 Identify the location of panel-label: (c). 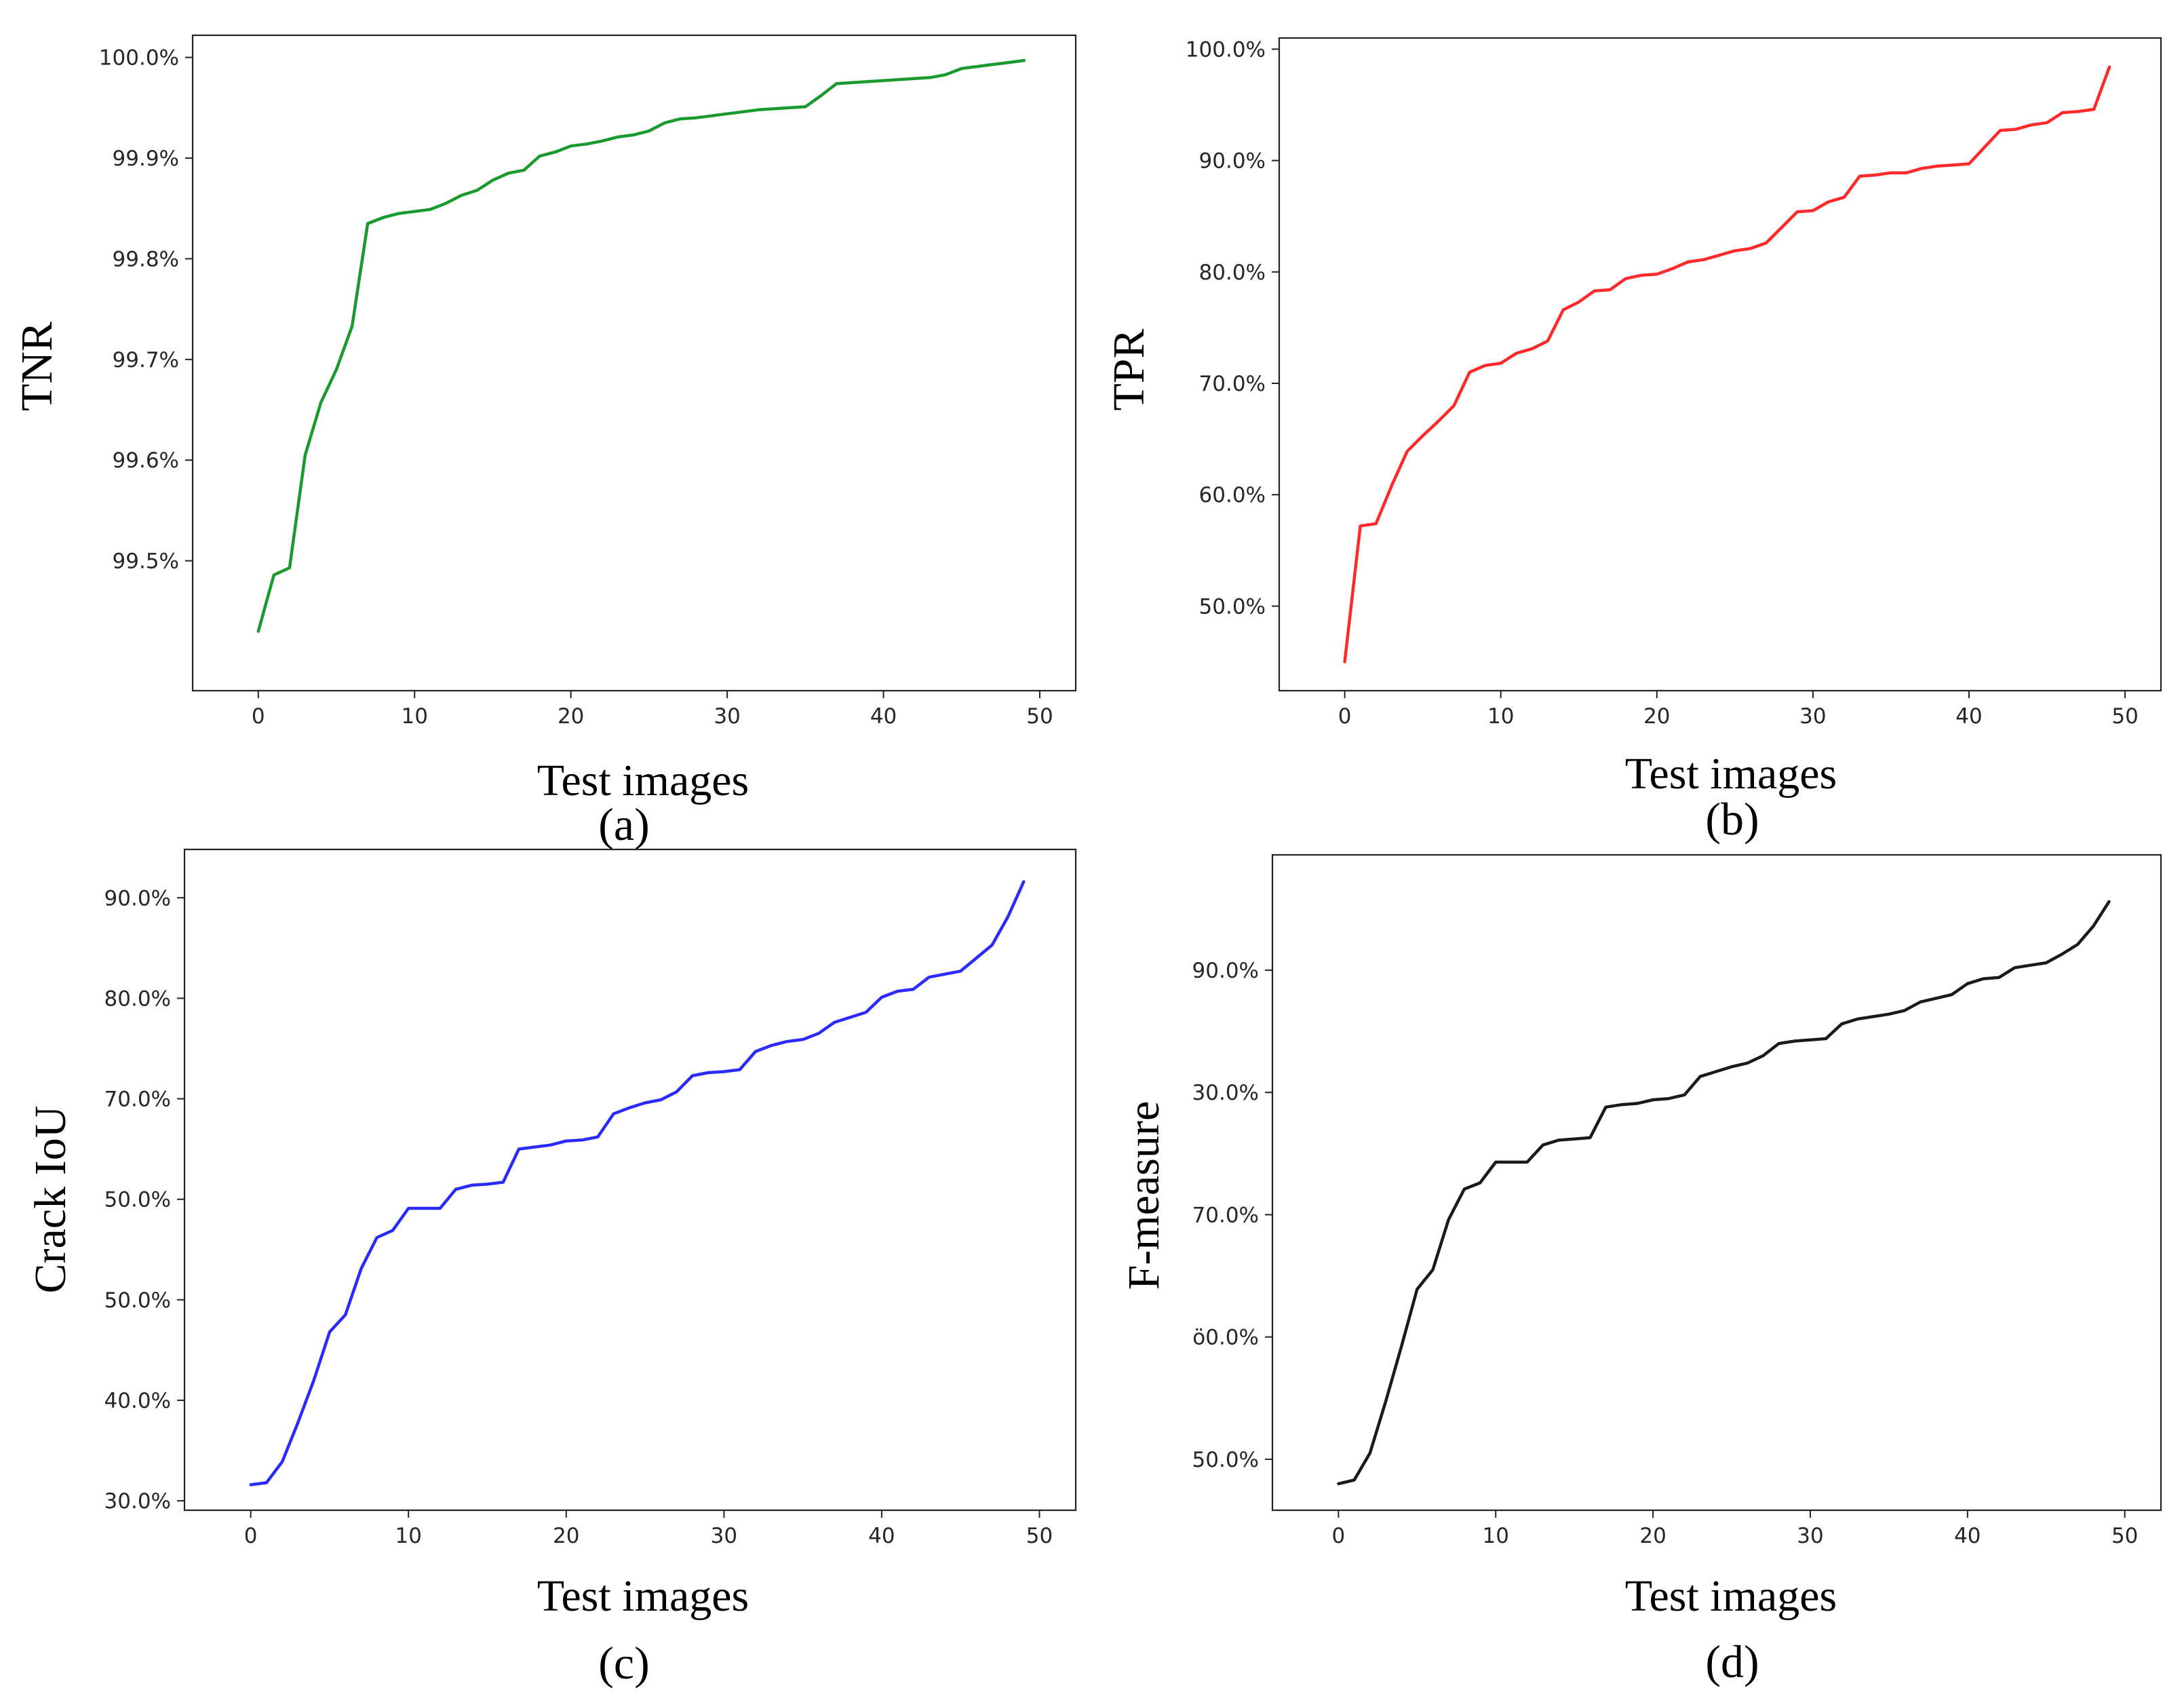
(623, 1663).